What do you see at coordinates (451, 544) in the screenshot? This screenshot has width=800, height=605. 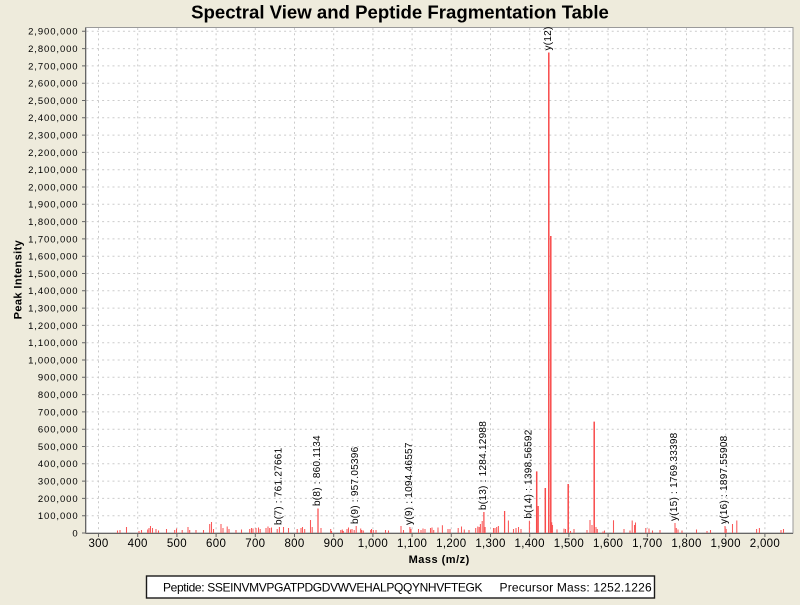 I see `svg-text: 1,200` at bounding box center [451, 544].